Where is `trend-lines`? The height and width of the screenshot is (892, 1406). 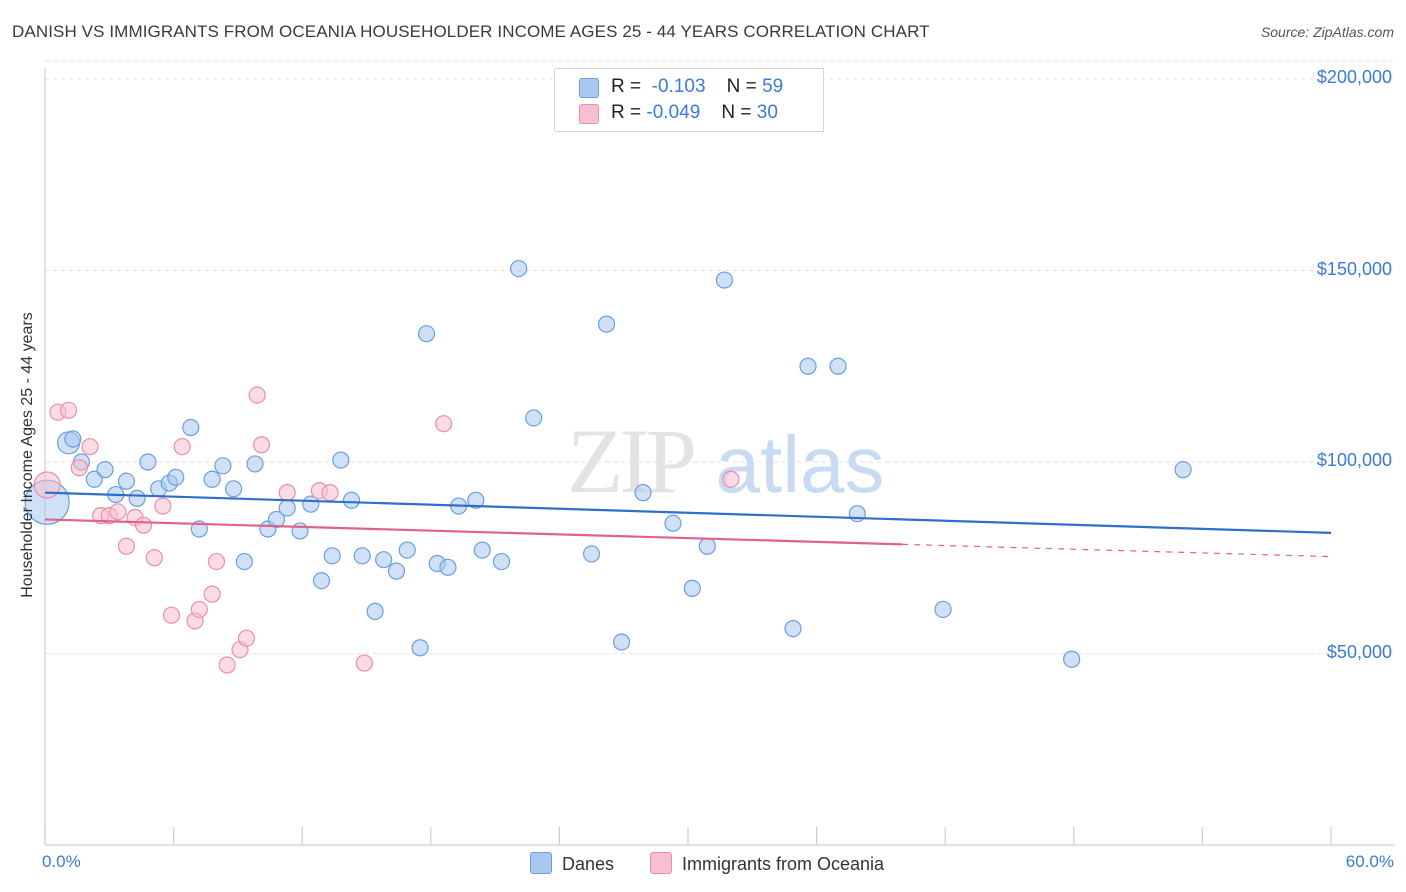
trend-lines is located at coordinates (688, 524).